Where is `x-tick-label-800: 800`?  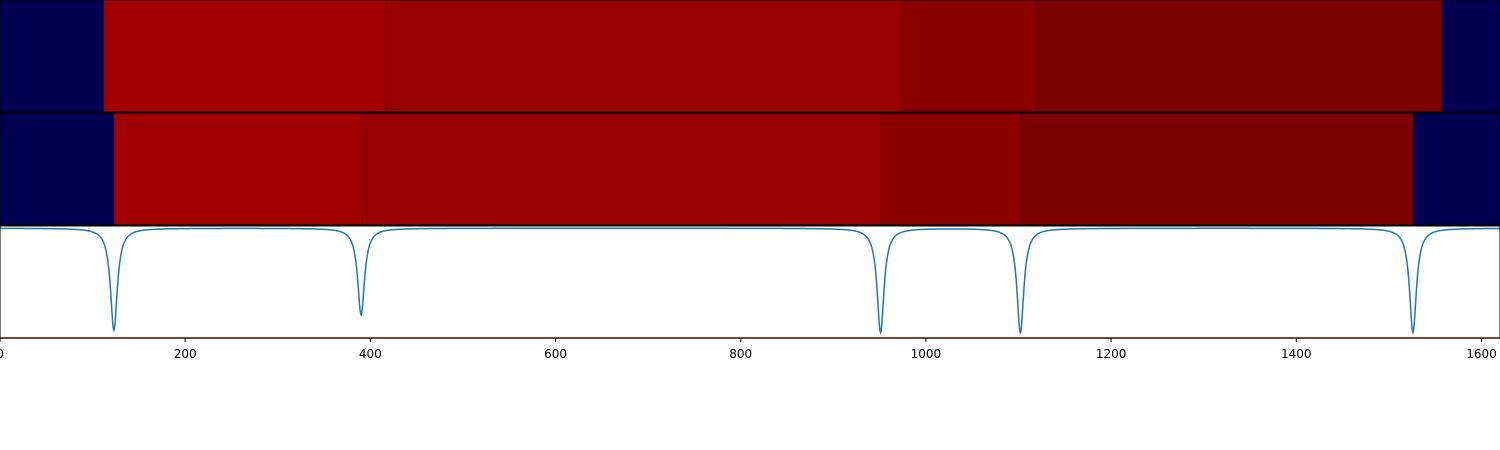 x-tick-label-800: 800 is located at coordinates (740, 354).